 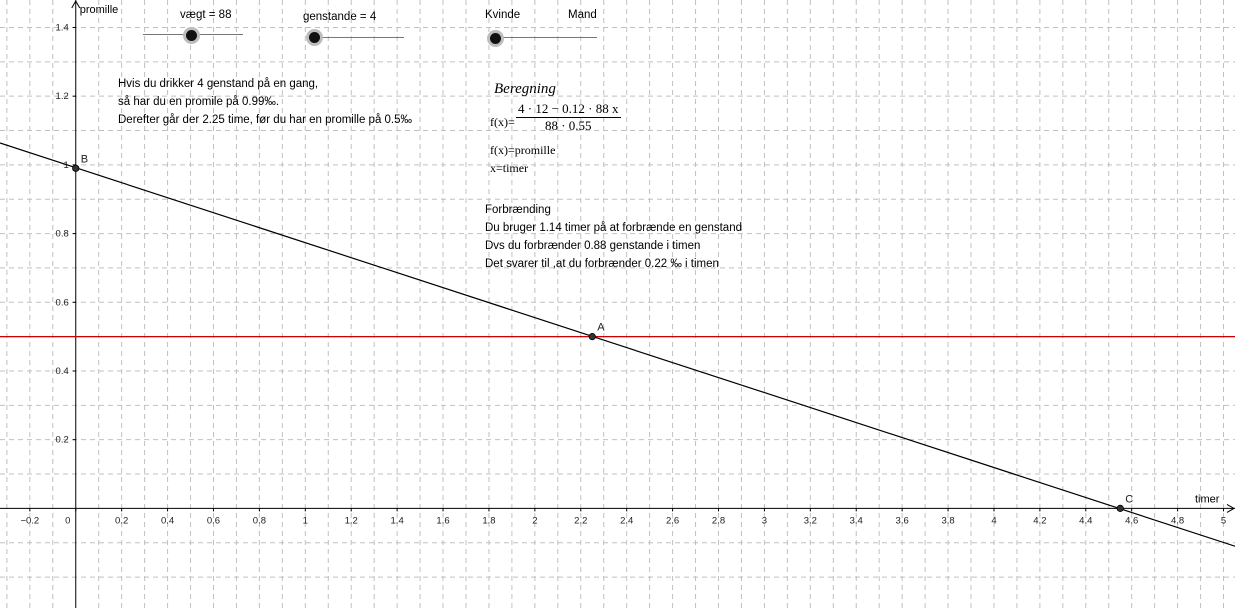 What do you see at coordinates (356, 37) in the screenshot?
I see `drinks-slider-track` at bounding box center [356, 37].